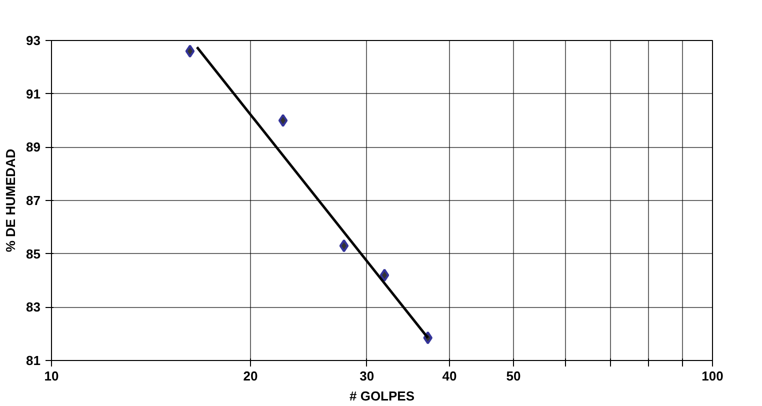  What do you see at coordinates (33, 254) in the screenshot?
I see `y-tick-label: 85` at bounding box center [33, 254].